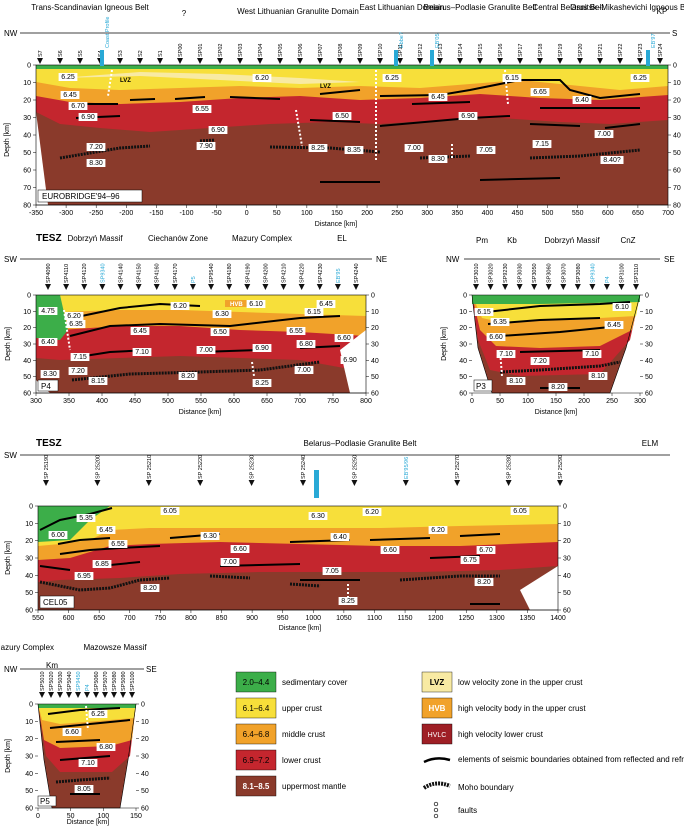 The height and width of the screenshot is (827, 684). I want to click on shot-point-label: SP03, so click(241, 50).